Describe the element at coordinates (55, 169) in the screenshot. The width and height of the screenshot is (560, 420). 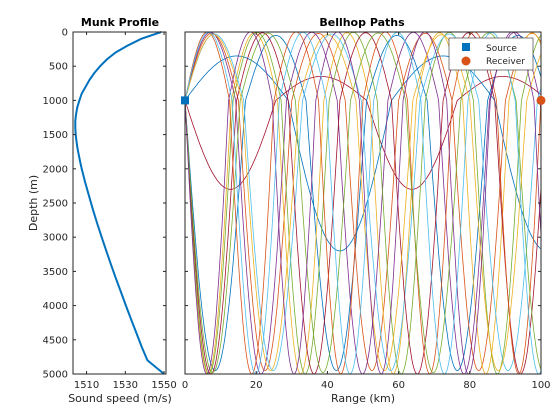
I see `munk-ytick-label: 2000` at that location.